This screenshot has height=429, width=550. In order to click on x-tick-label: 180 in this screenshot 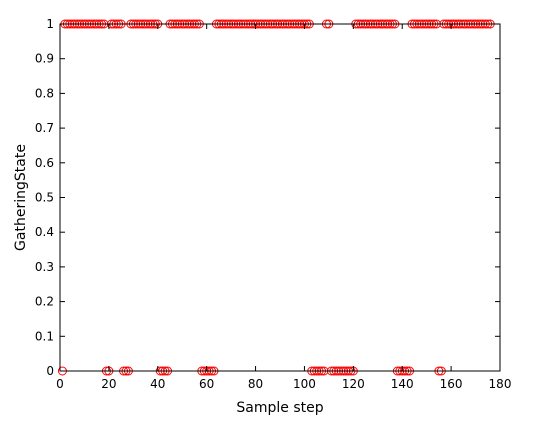, I will do `click(500, 384)`.